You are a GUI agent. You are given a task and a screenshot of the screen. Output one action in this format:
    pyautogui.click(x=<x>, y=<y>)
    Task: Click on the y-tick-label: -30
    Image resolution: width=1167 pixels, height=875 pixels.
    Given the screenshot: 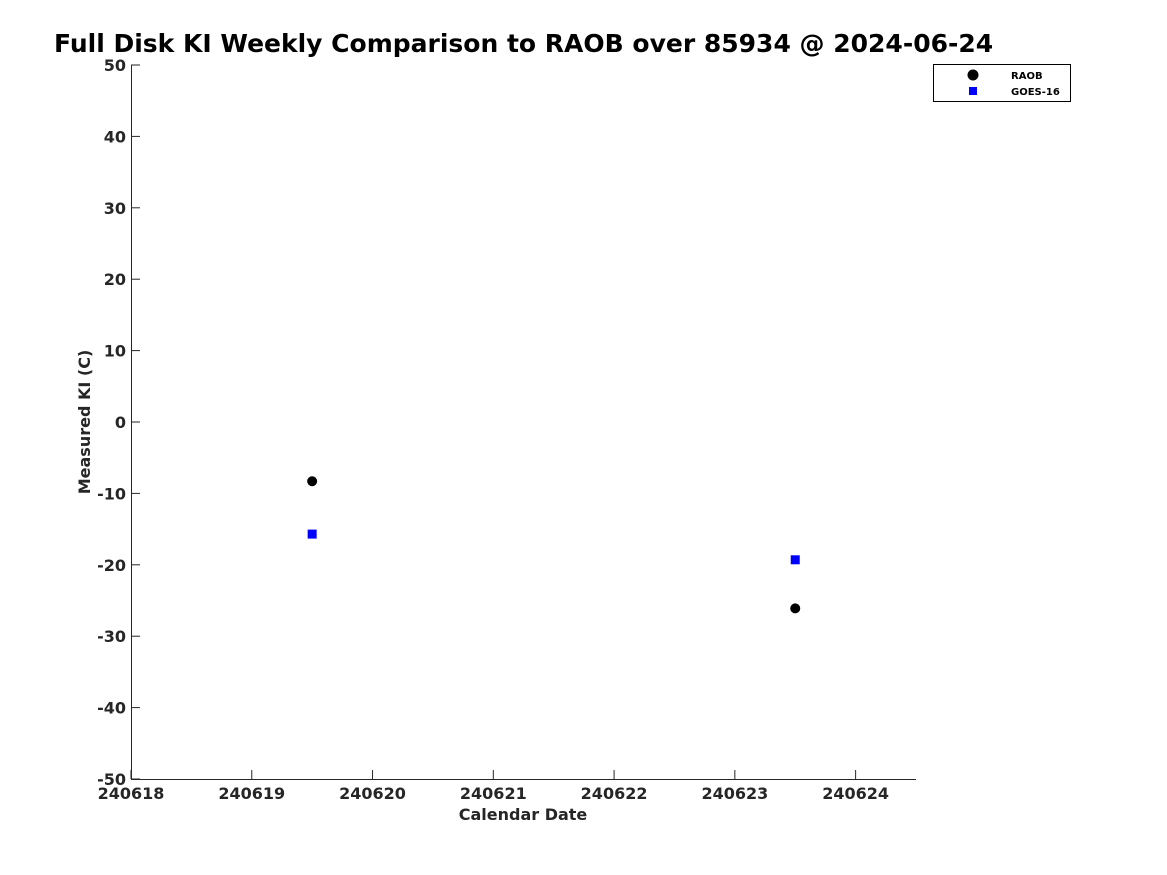 What is the action you would take?
    pyautogui.click(x=111, y=636)
    